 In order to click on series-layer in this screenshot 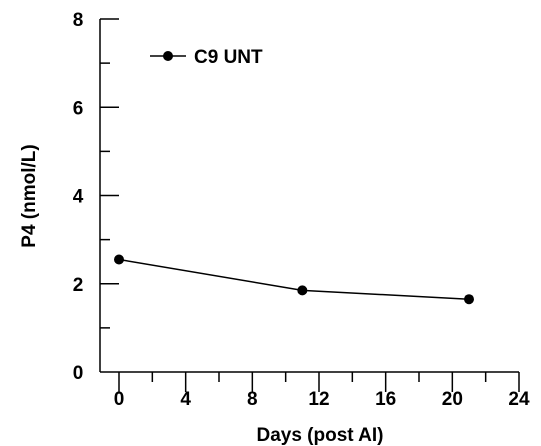, I will do `click(294, 279)`.